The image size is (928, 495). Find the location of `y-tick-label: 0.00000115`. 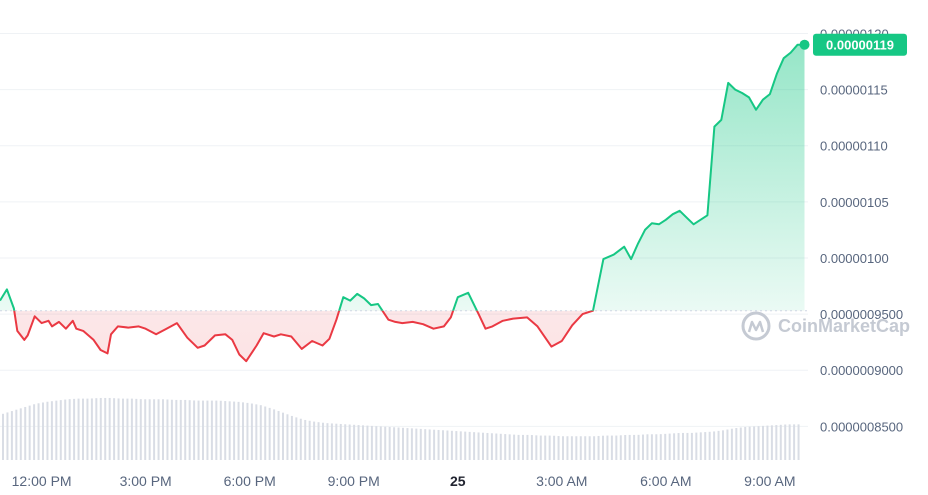

y-tick-label: 0.00000115 is located at coordinates (854, 90).